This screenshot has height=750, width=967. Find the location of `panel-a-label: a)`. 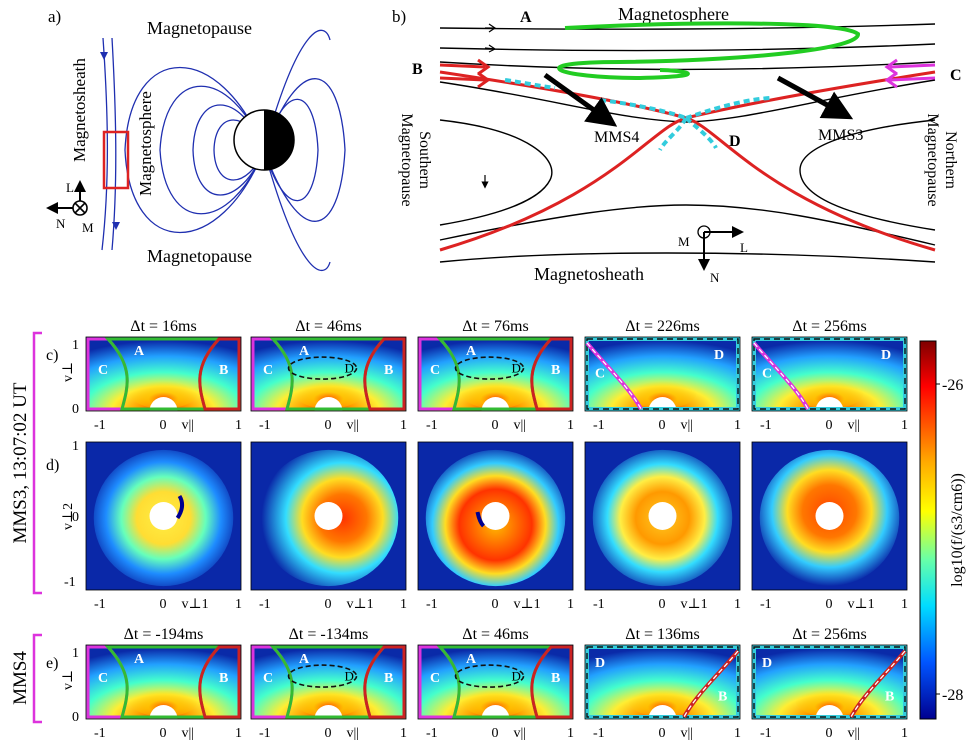

panel-a-label: a) is located at coordinates (54, 16).